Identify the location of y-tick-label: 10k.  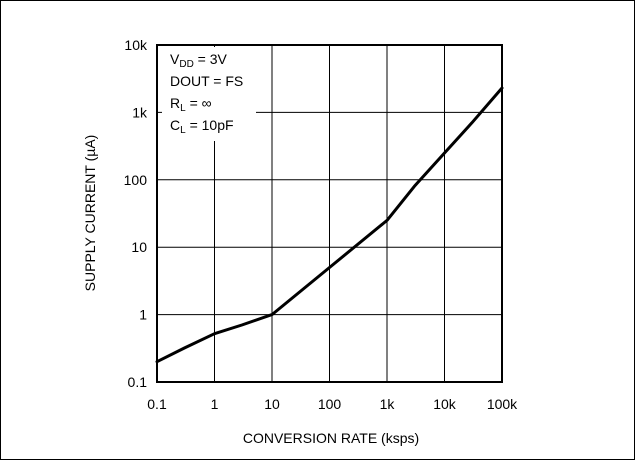
(136, 45).